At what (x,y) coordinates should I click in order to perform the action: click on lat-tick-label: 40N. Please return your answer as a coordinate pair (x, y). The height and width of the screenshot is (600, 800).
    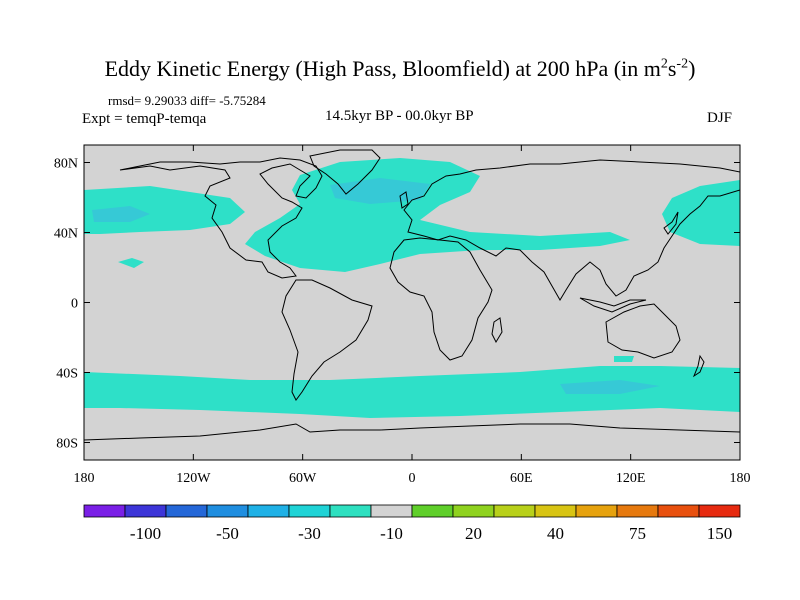
    Looking at the image, I should click on (66, 234).